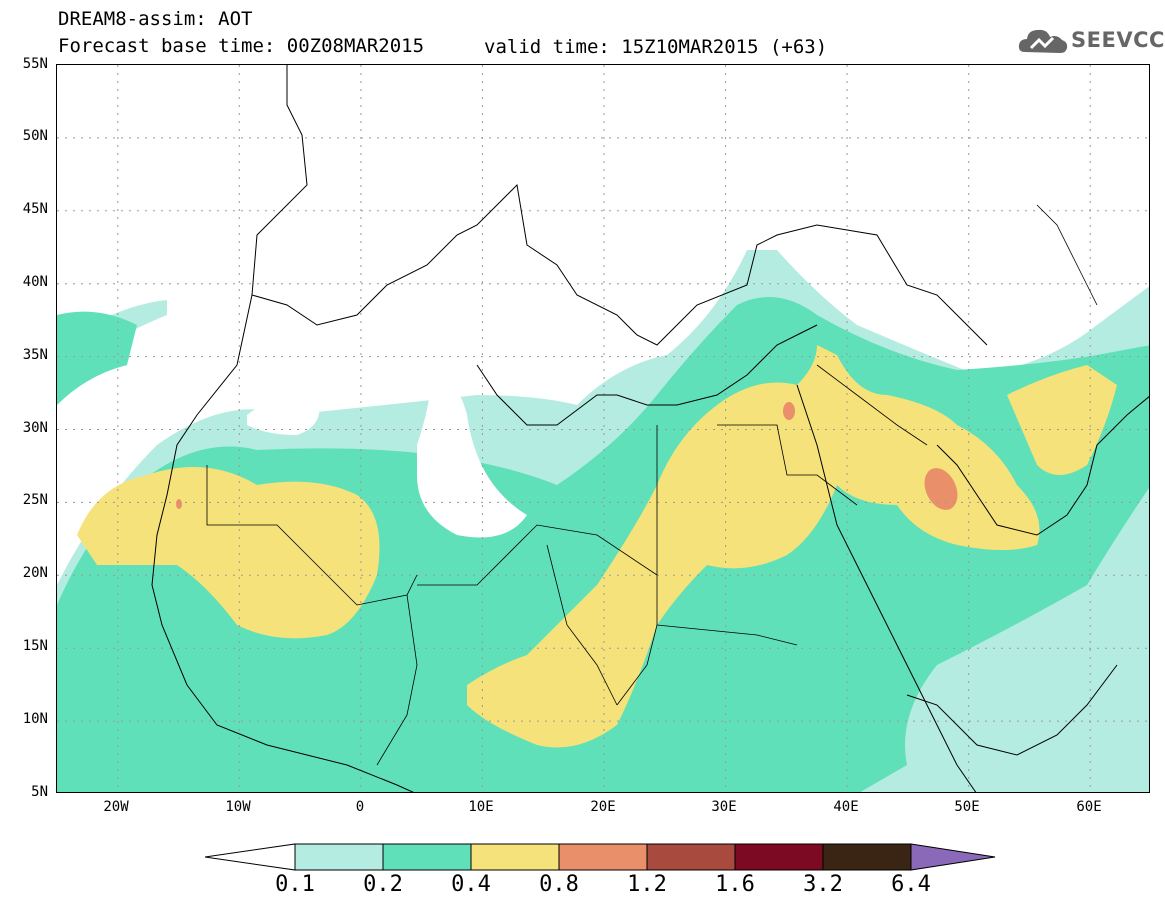 This screenshot has height=905, width=1165. What do you see at coordinates (1118, 40) in the screenshot?
I see `logo-text: SEEVCCC` at bounding box center [1118, 40].